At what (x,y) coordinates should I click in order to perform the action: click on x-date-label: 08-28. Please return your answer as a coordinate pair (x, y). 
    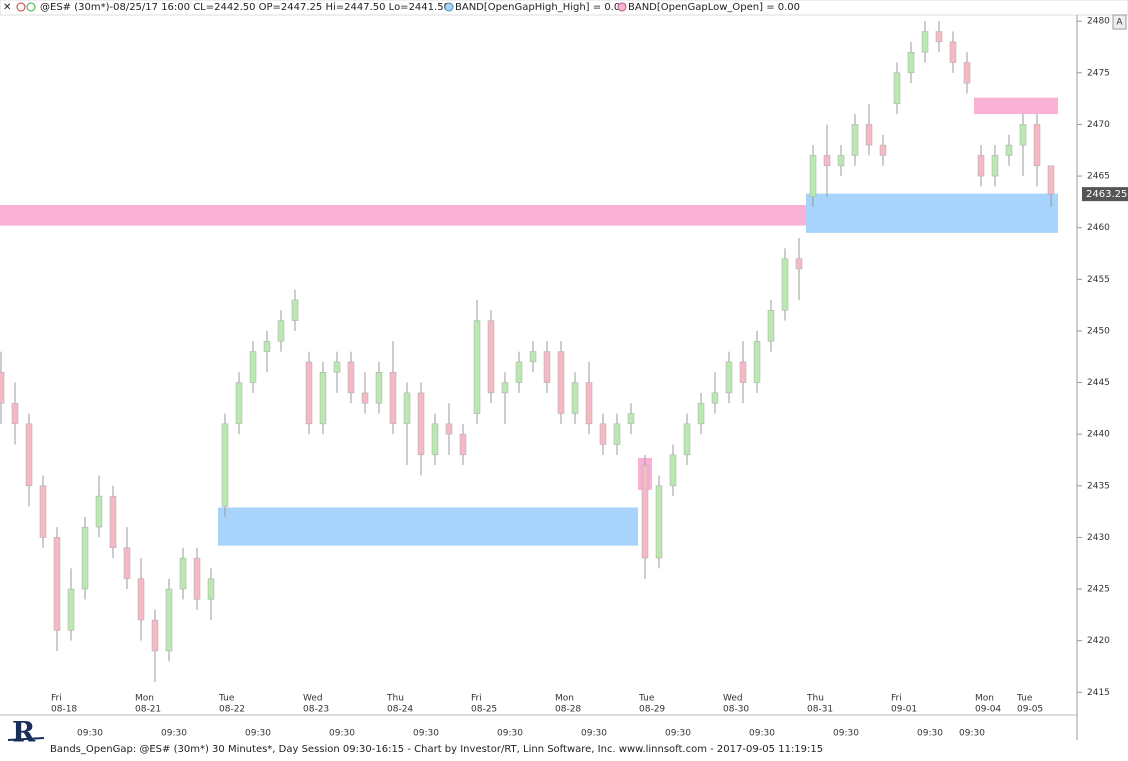
    Looking at the image, I should click on (568, 710).